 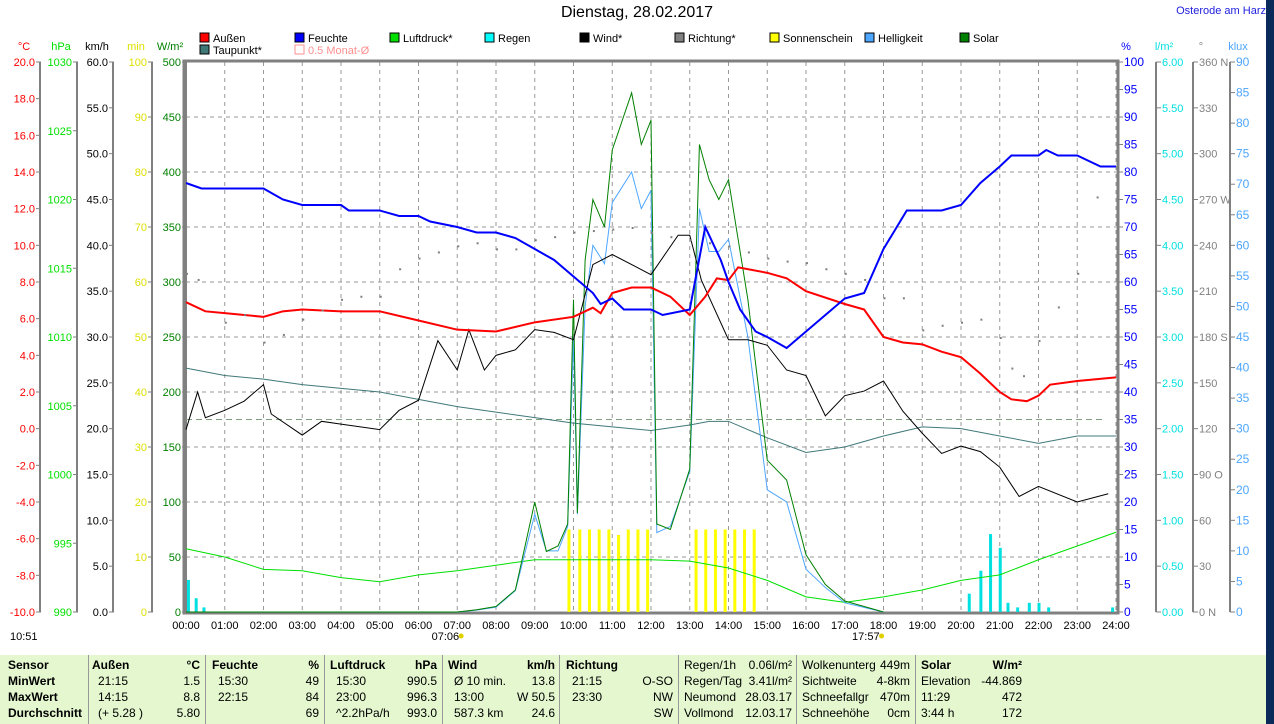 I want to click on axis-tick-label-kmh: 30.0, so click(x=97, y=338).